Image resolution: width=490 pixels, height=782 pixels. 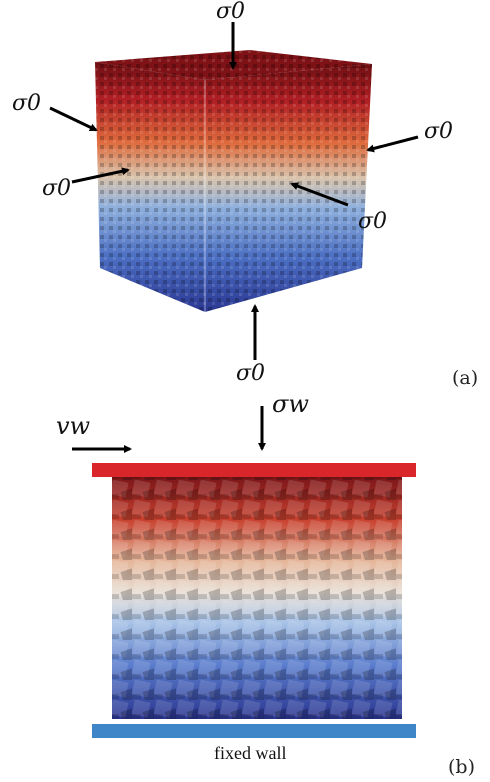 What do you see at coordinates (290, 404) in the screenshot?
I see `normal-stress-label: σw` at bounding box center [290, 404].